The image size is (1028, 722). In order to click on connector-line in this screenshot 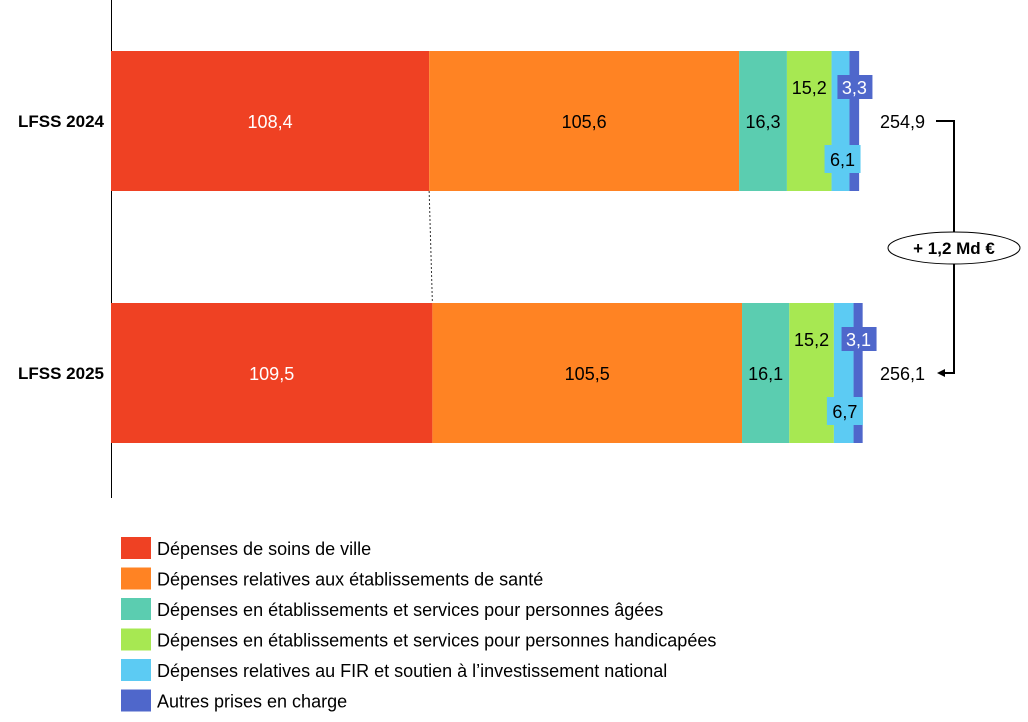, I will do `click(430, 247)`.